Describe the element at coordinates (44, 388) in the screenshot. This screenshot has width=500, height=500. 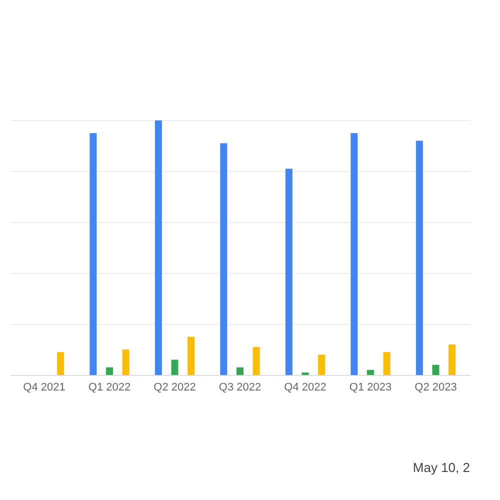
I see `x-tick-label: Q4 2021` at that location.